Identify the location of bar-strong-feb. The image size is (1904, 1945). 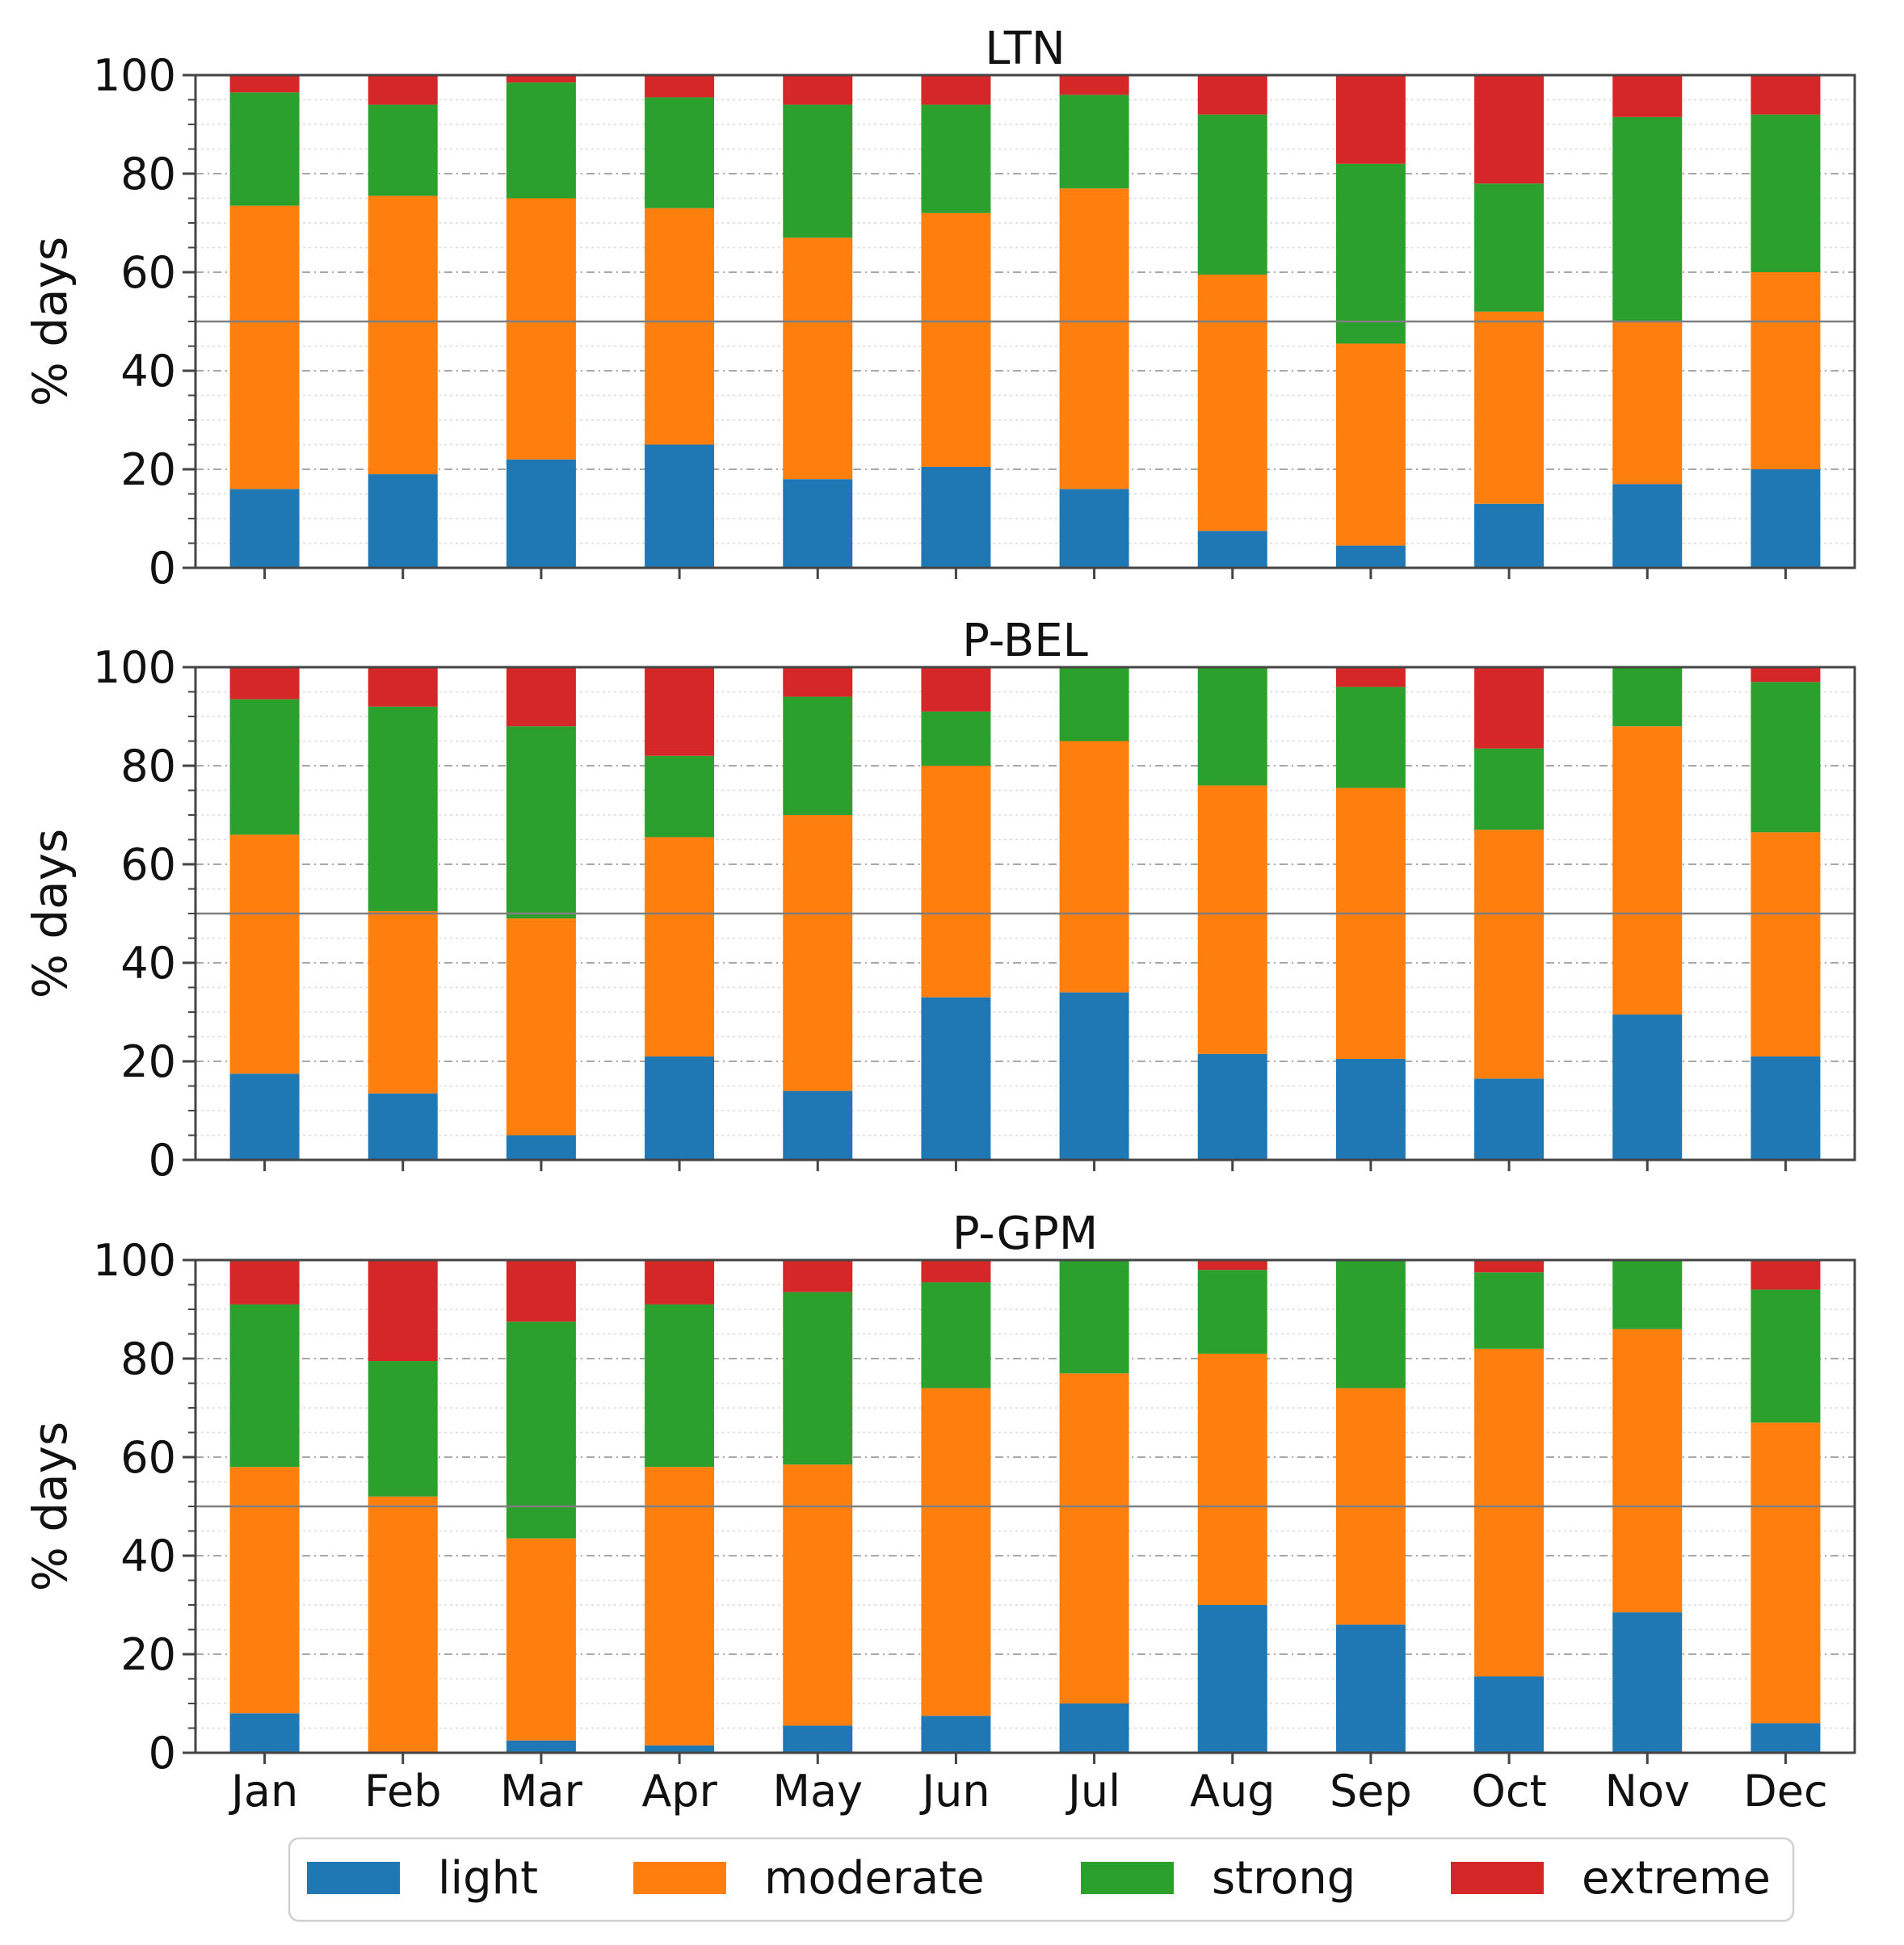
(403, 808).